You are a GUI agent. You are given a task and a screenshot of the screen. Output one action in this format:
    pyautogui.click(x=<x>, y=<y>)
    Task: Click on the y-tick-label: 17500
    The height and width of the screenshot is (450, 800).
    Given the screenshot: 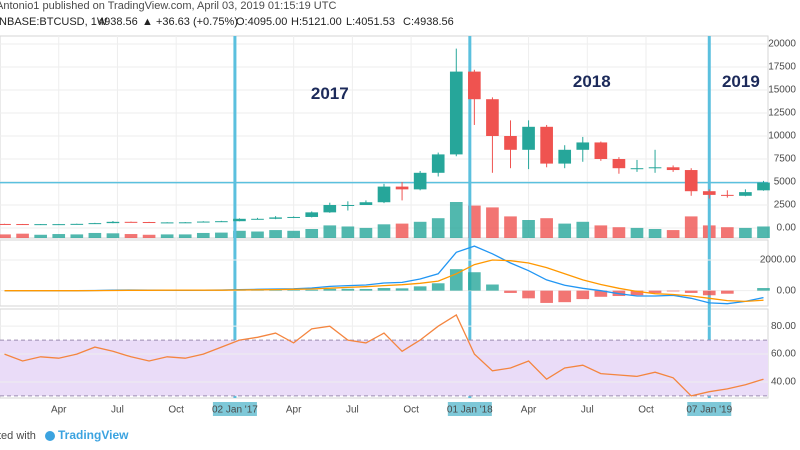 What is the action you would take?
    pyautogui.click(x=782, y=67)
    